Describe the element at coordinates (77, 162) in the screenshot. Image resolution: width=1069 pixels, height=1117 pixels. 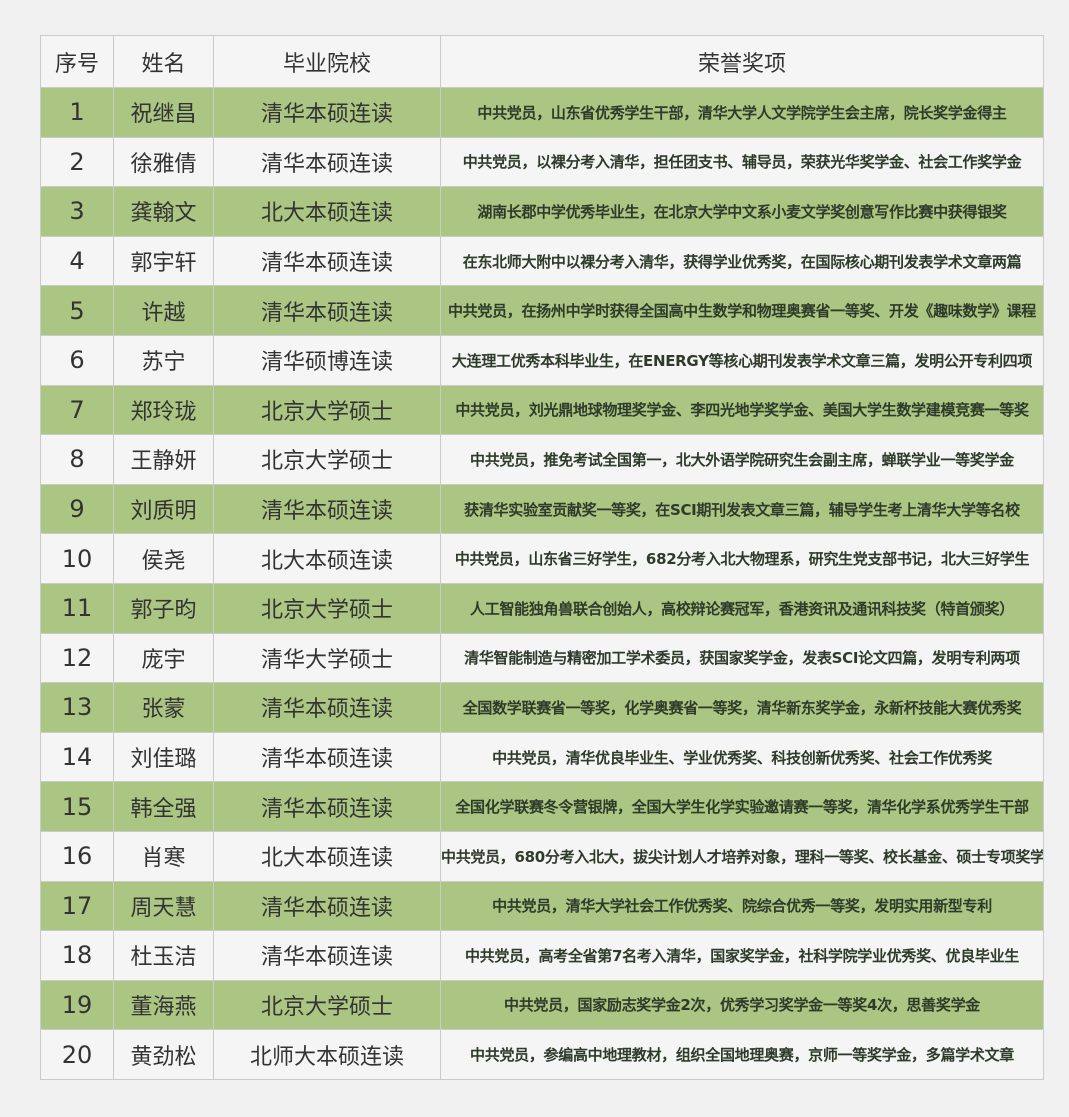
I see `row-number: 2` at that location.